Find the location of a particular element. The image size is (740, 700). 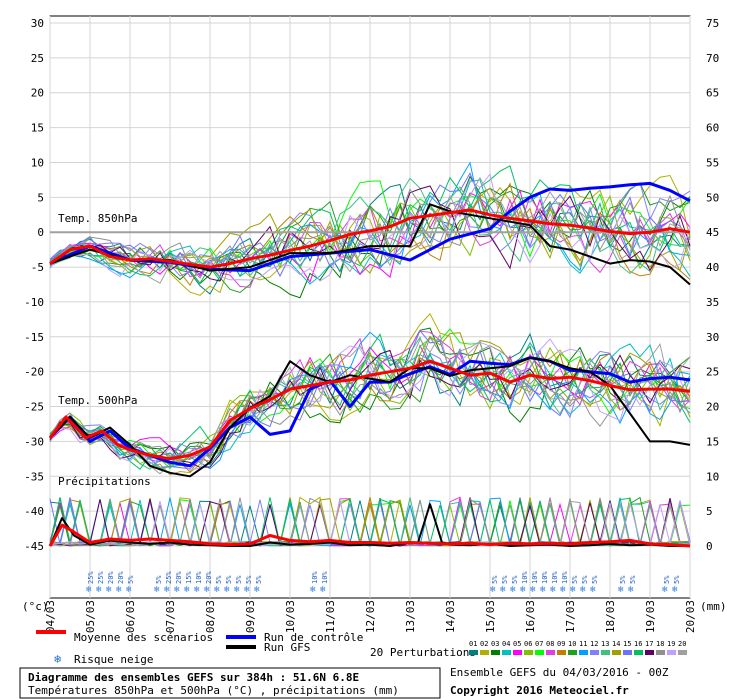

legend-perturbations-label: 20 Perturbations is located at coordinates (423, 652).